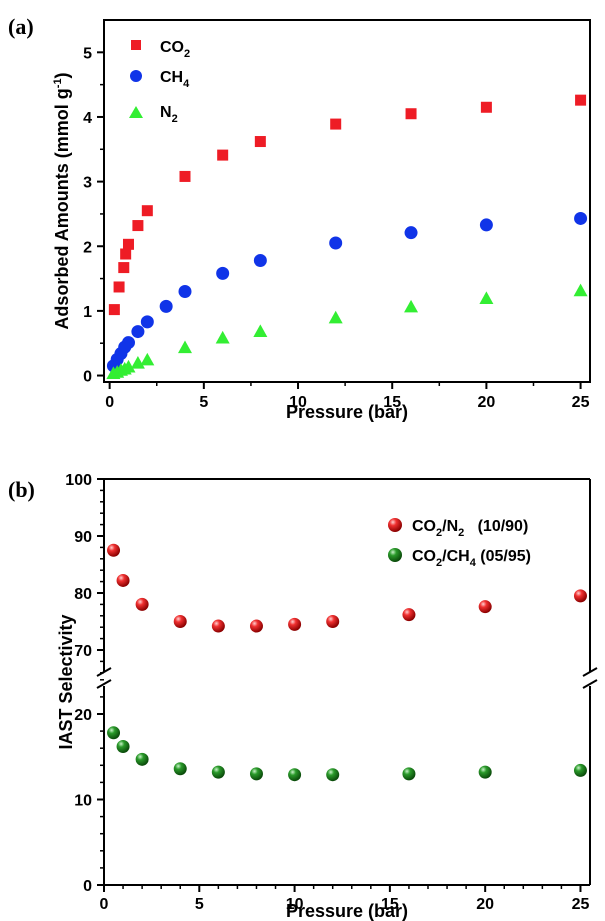 The width and height of the screenshot is (605, 921). I want to click on legend-ch4-marker, so click(136, 76).